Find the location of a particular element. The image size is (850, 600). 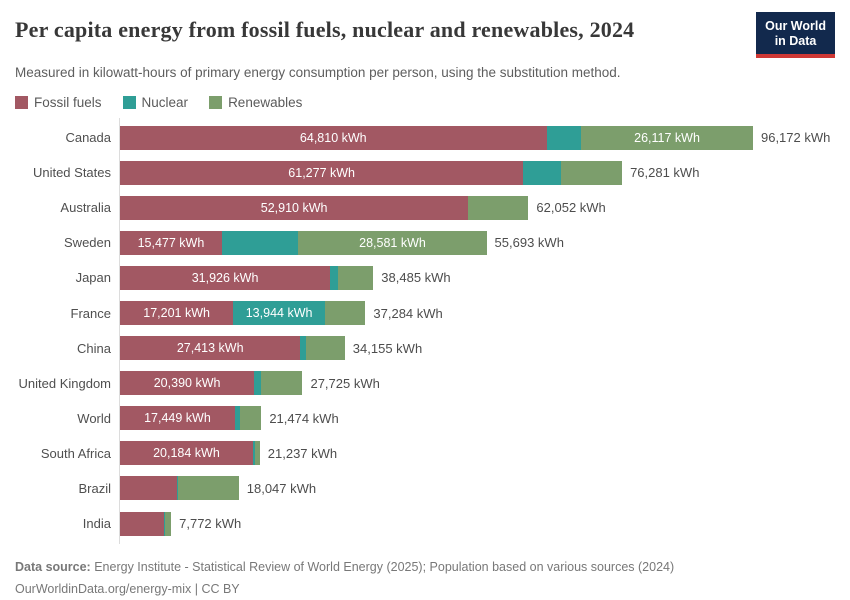

segment-value-label: 17,449 kWh is located at coordinates (177, 418).